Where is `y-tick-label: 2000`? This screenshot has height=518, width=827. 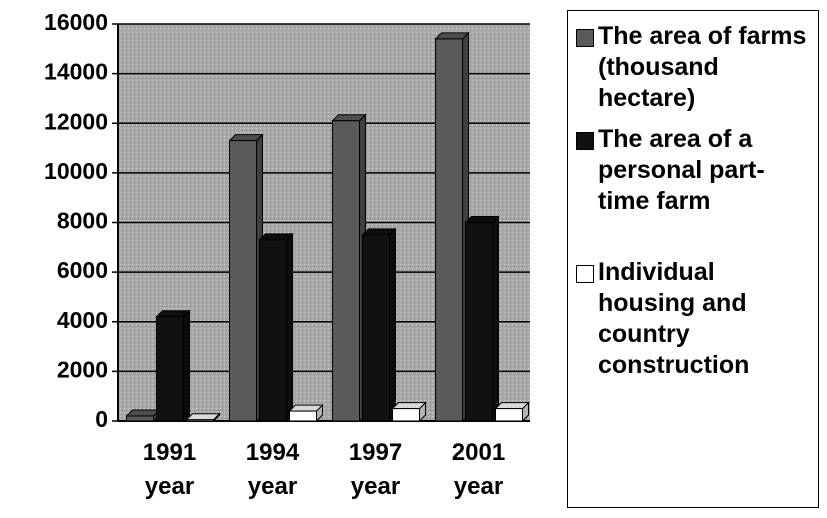
y-tick-label: 2000 is located at coordinates (82, 369).